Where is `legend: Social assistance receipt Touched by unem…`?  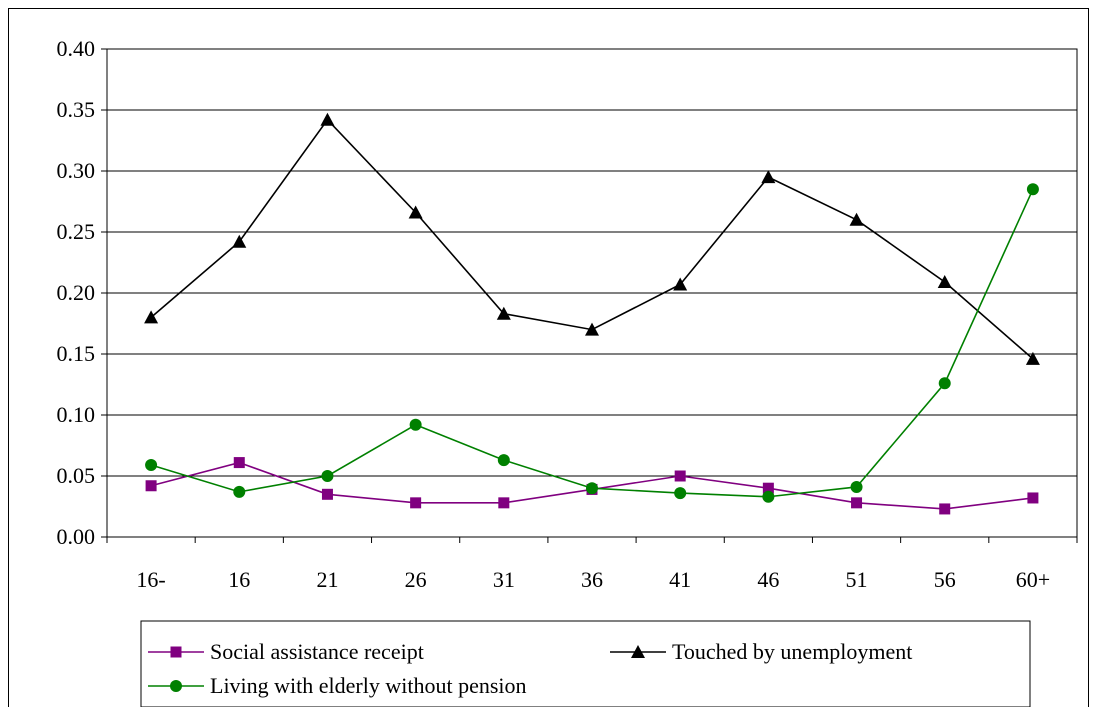
legend: Social assistance receipt Touched by unem… is located at coordinates (585, 664).